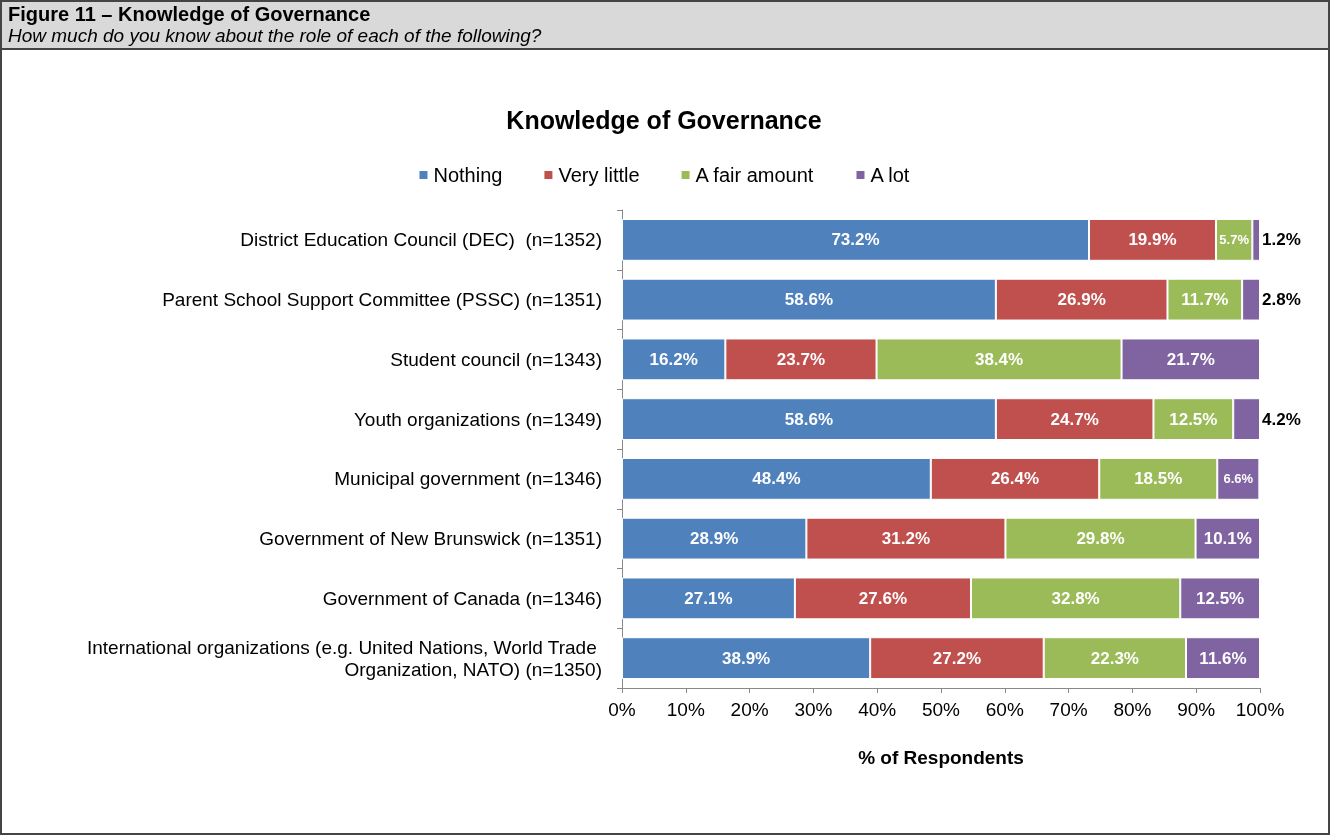  Describe the element at coordinates (1158, 479) in the screenshot. I see `data-label: 18.5%` at that location.